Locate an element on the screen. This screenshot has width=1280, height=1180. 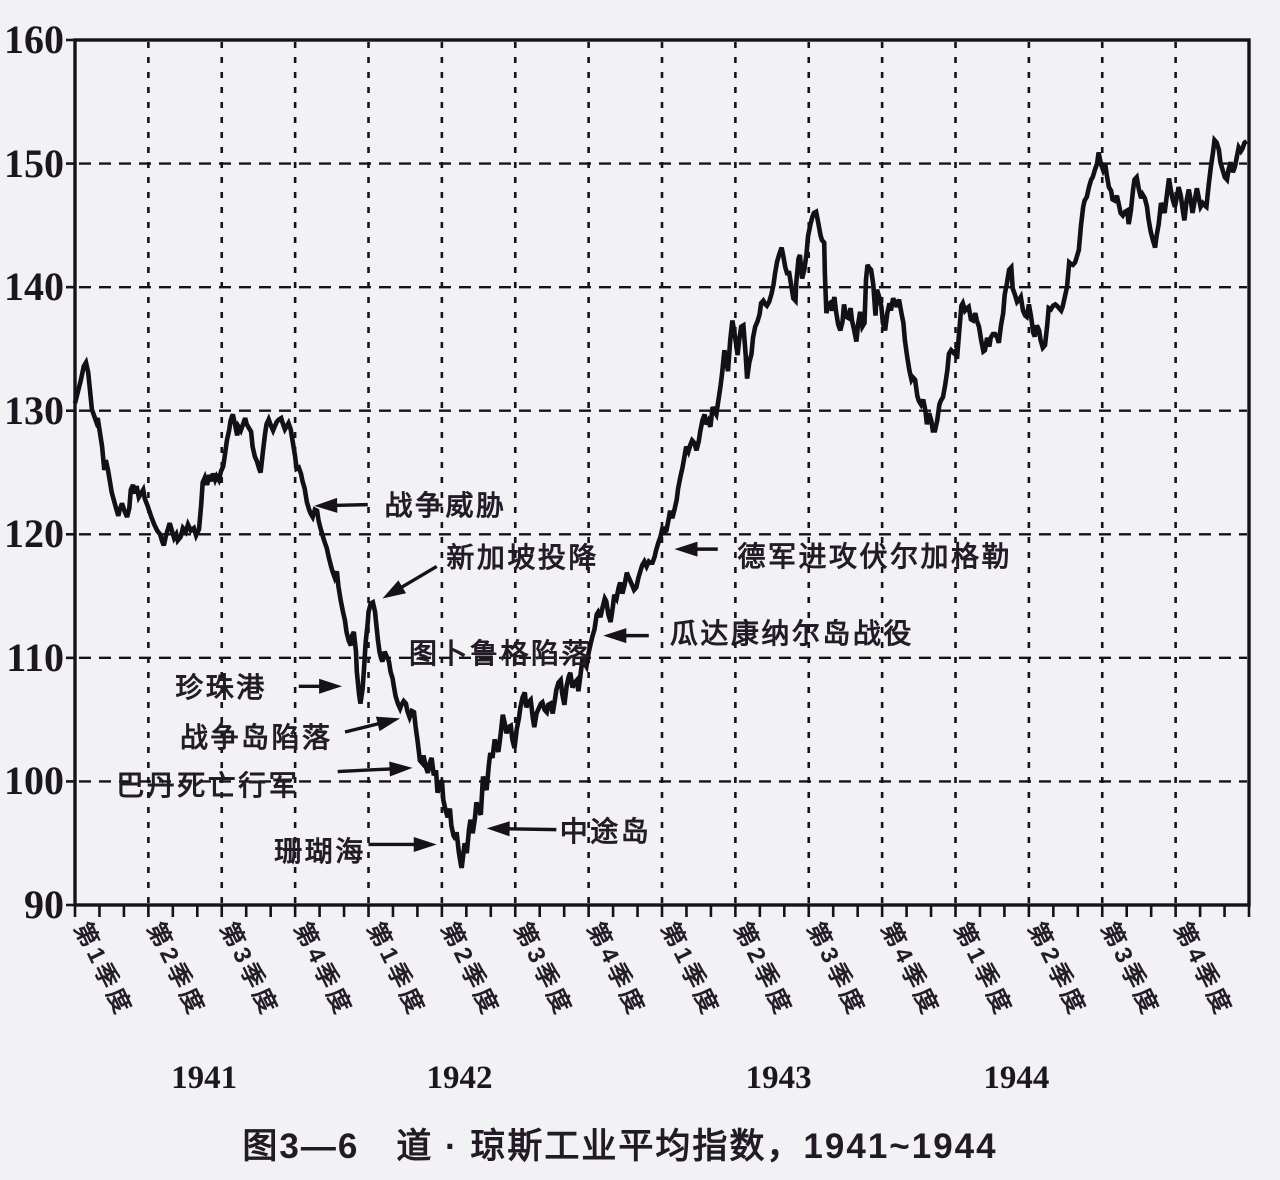
annotation-label: 巴丹死亡行军 is located at coordinates (208, 786).